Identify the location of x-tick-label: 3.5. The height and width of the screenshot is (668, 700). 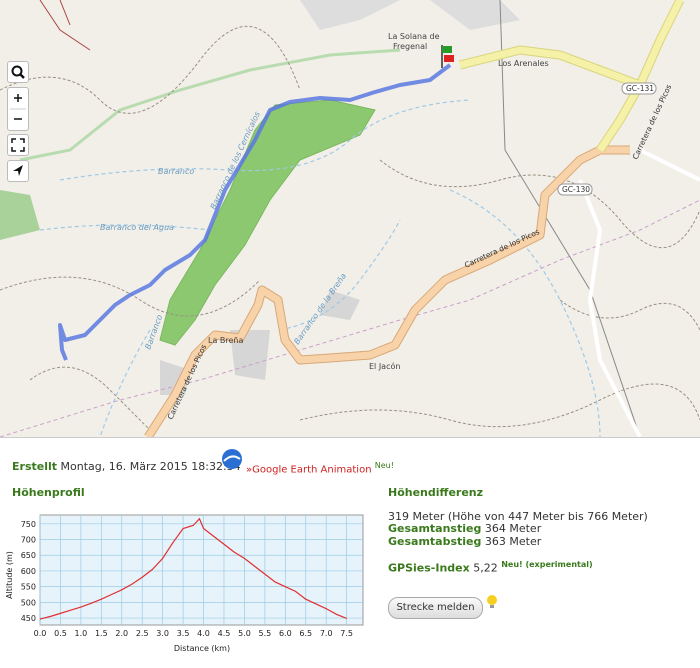
(183, 633).